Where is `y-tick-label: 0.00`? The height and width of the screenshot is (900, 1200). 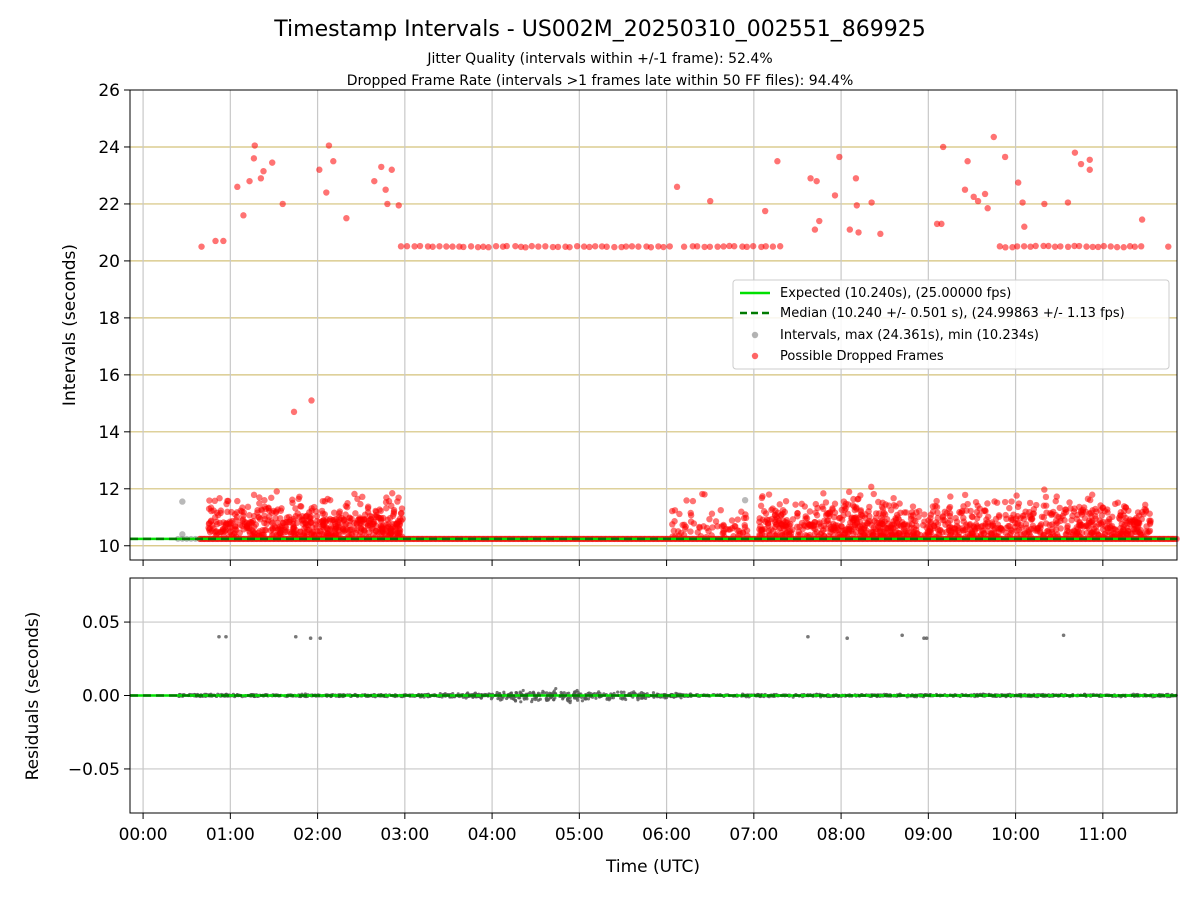
y-tick-label: 0.00 is located at coordinates (101, 697).